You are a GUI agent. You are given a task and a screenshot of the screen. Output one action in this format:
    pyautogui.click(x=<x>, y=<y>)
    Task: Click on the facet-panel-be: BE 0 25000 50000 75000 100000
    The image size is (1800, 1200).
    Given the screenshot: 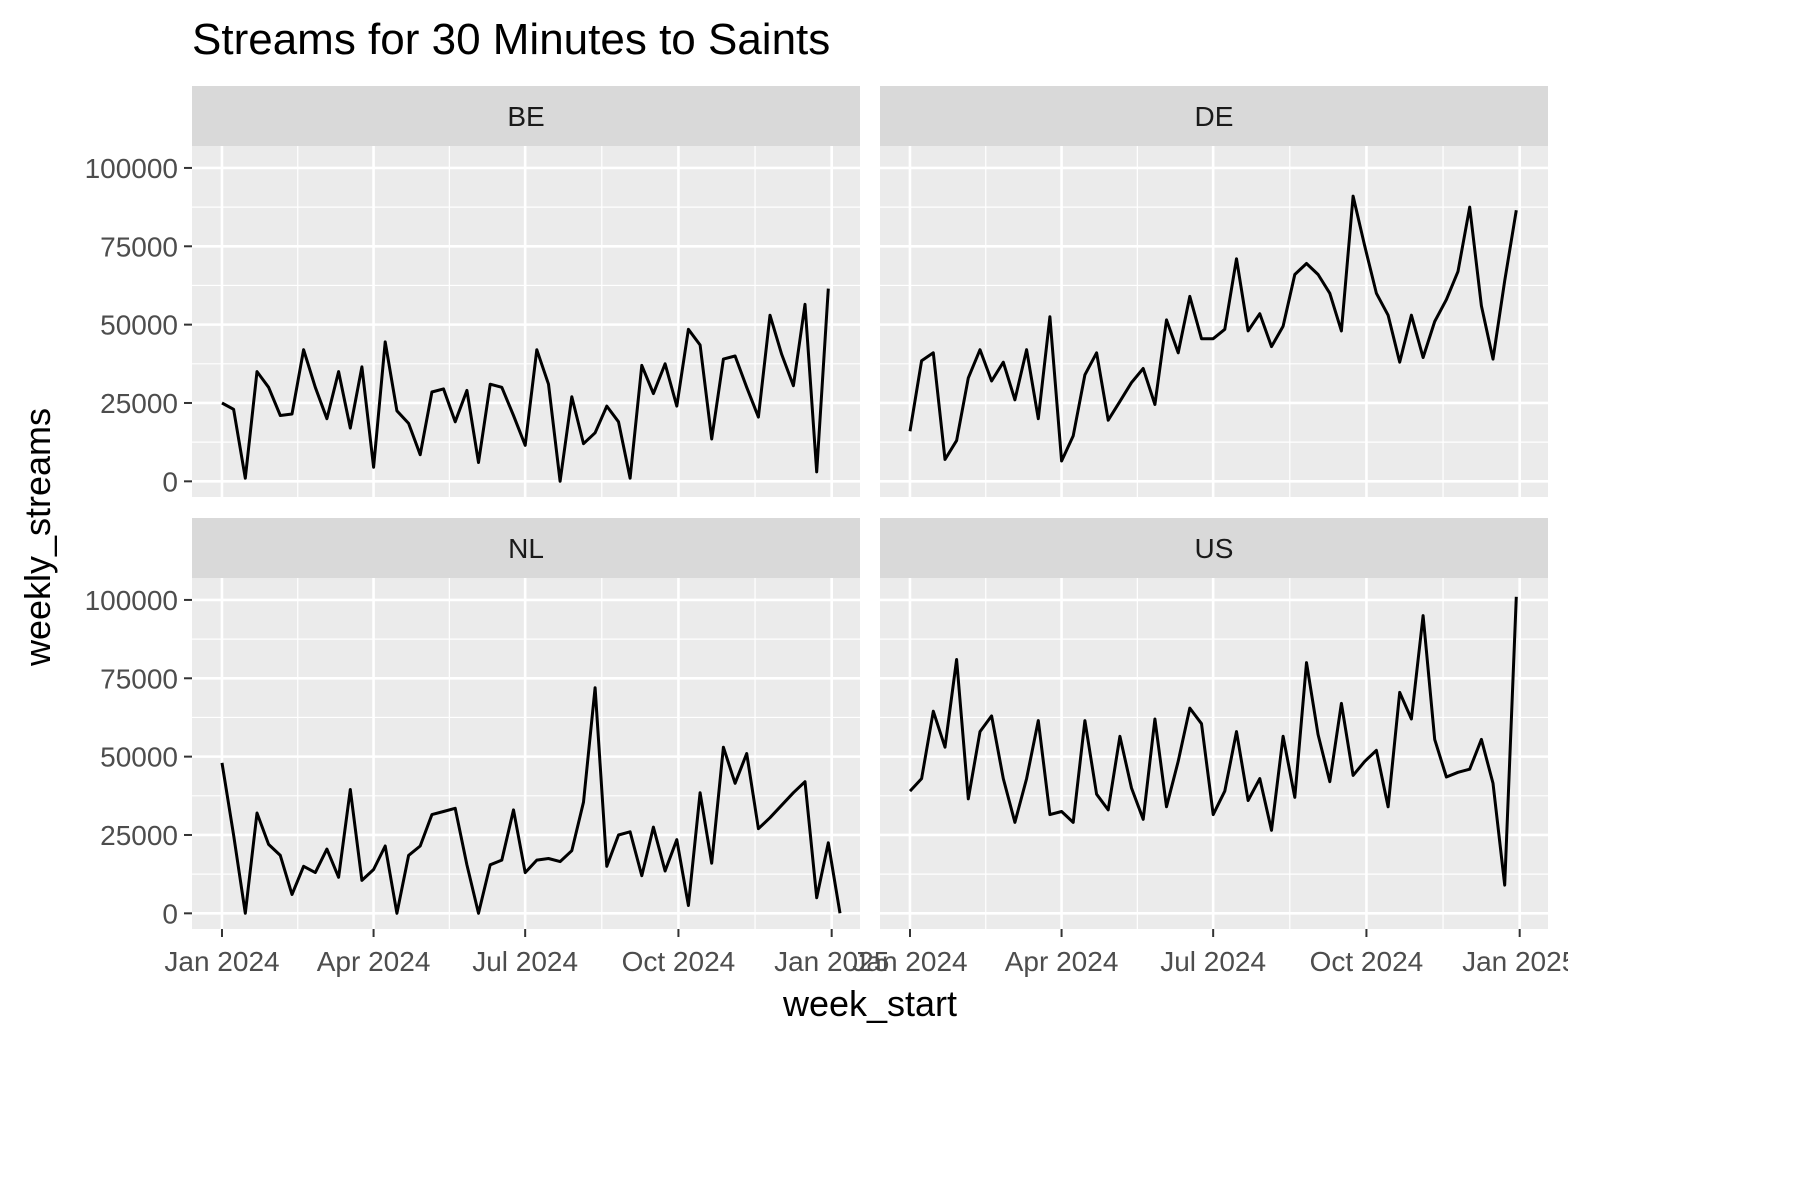 What is the action you would take?
    pyautogui.click(x=472, y=291)
    